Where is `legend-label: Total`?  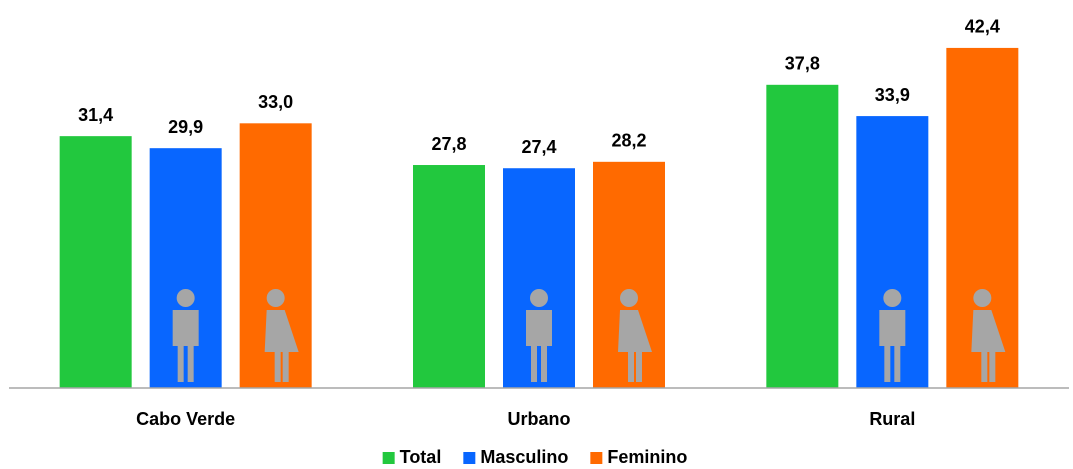 legend-label: Total is located at coordinates (421, 457).